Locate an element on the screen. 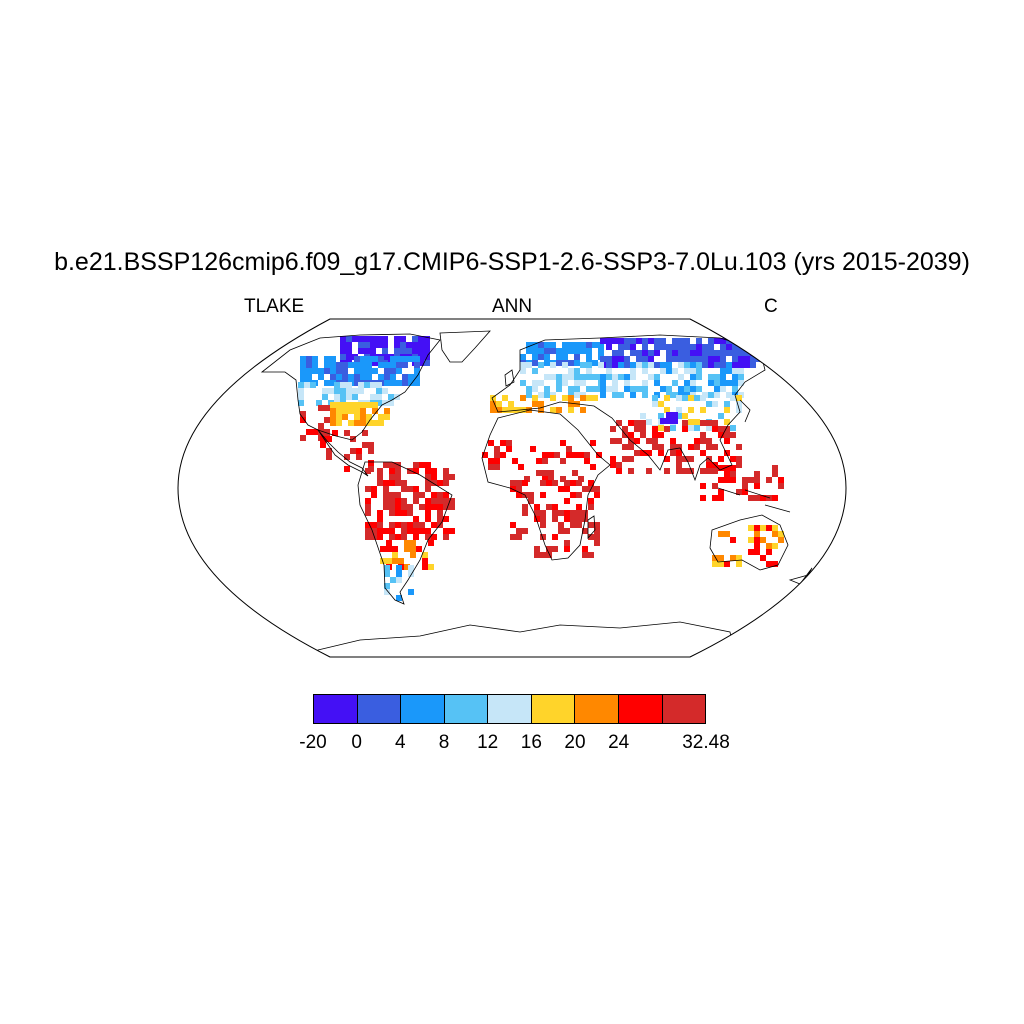 This screenshot has height=1024, width=1024. colorbar is located at coordinates (509, 709).